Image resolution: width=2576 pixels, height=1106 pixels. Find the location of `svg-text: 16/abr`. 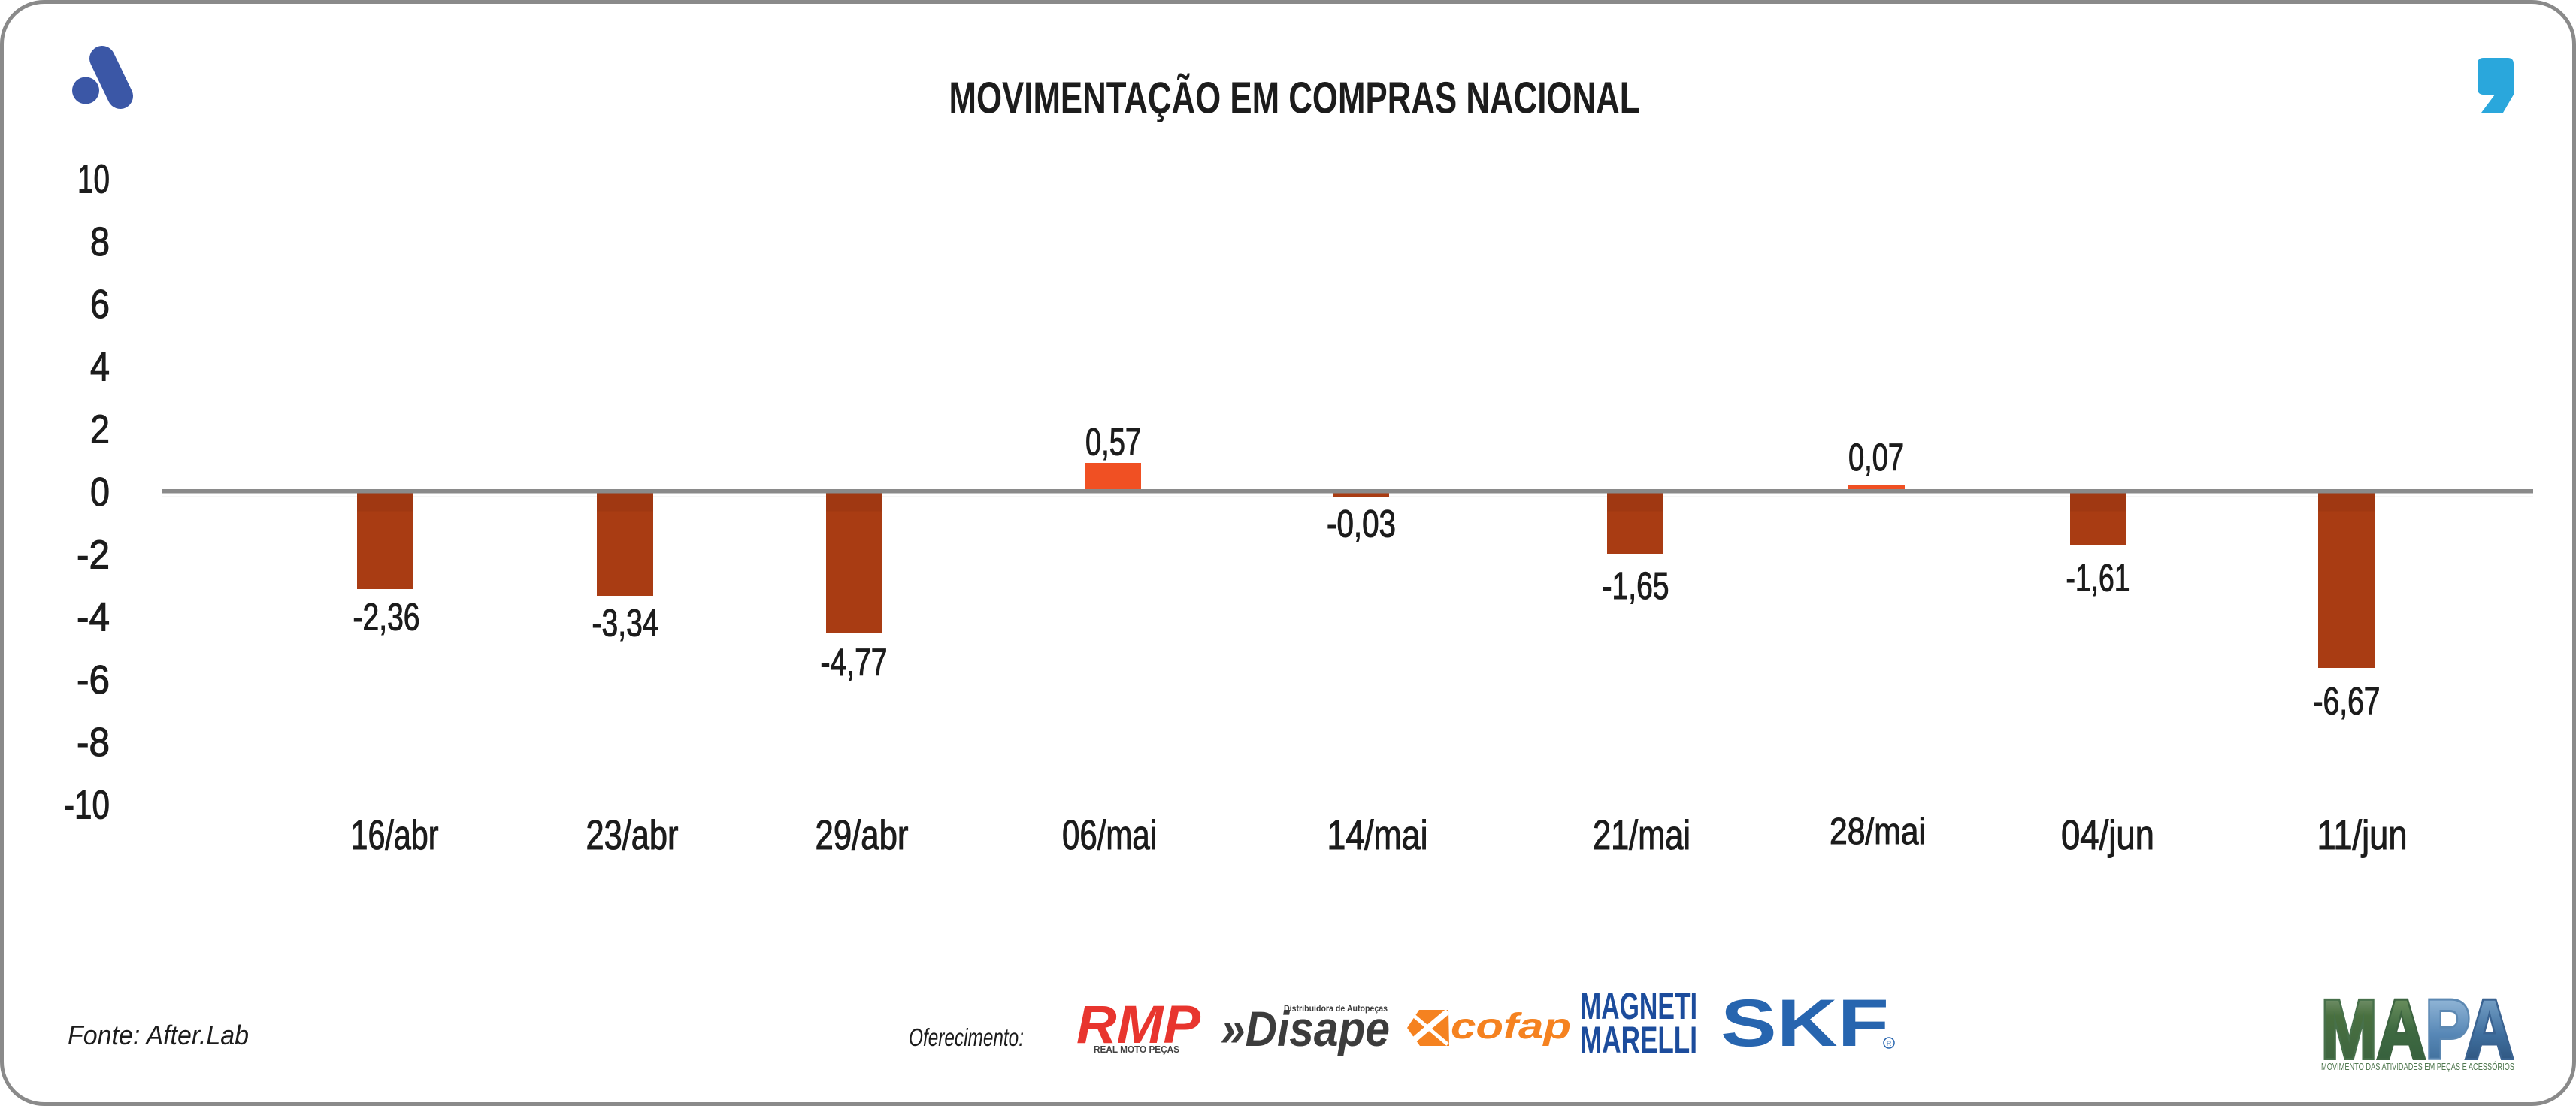

svg-text: 16/abr is located at coordinates (395, 834).